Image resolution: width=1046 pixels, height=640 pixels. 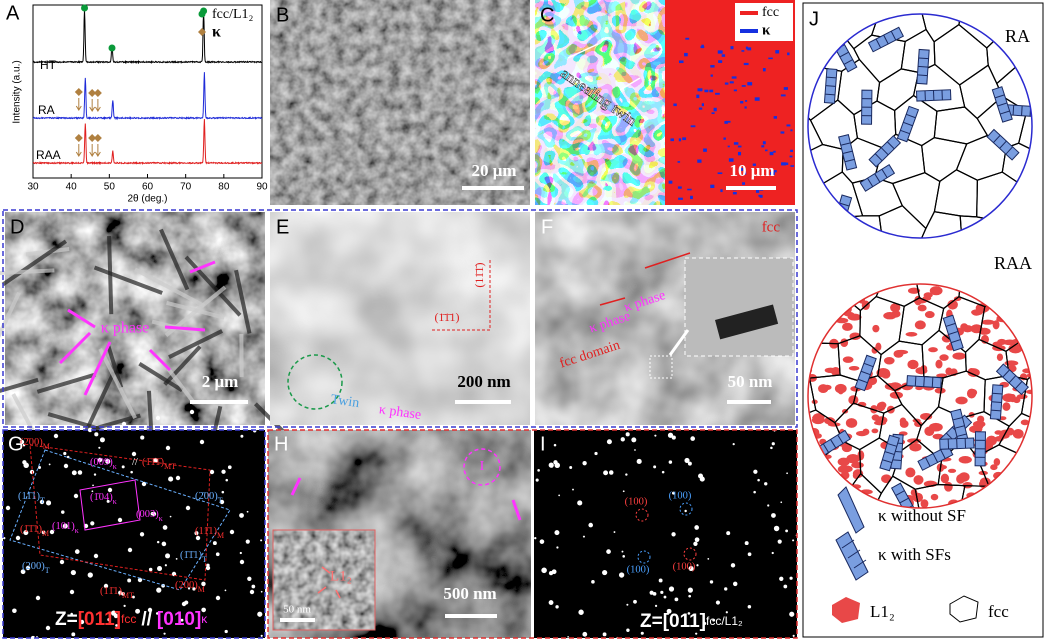 What do you see at coordinates (48, 65) in the screenshot?
I see `label: HT` at bounding box center [48, 65].